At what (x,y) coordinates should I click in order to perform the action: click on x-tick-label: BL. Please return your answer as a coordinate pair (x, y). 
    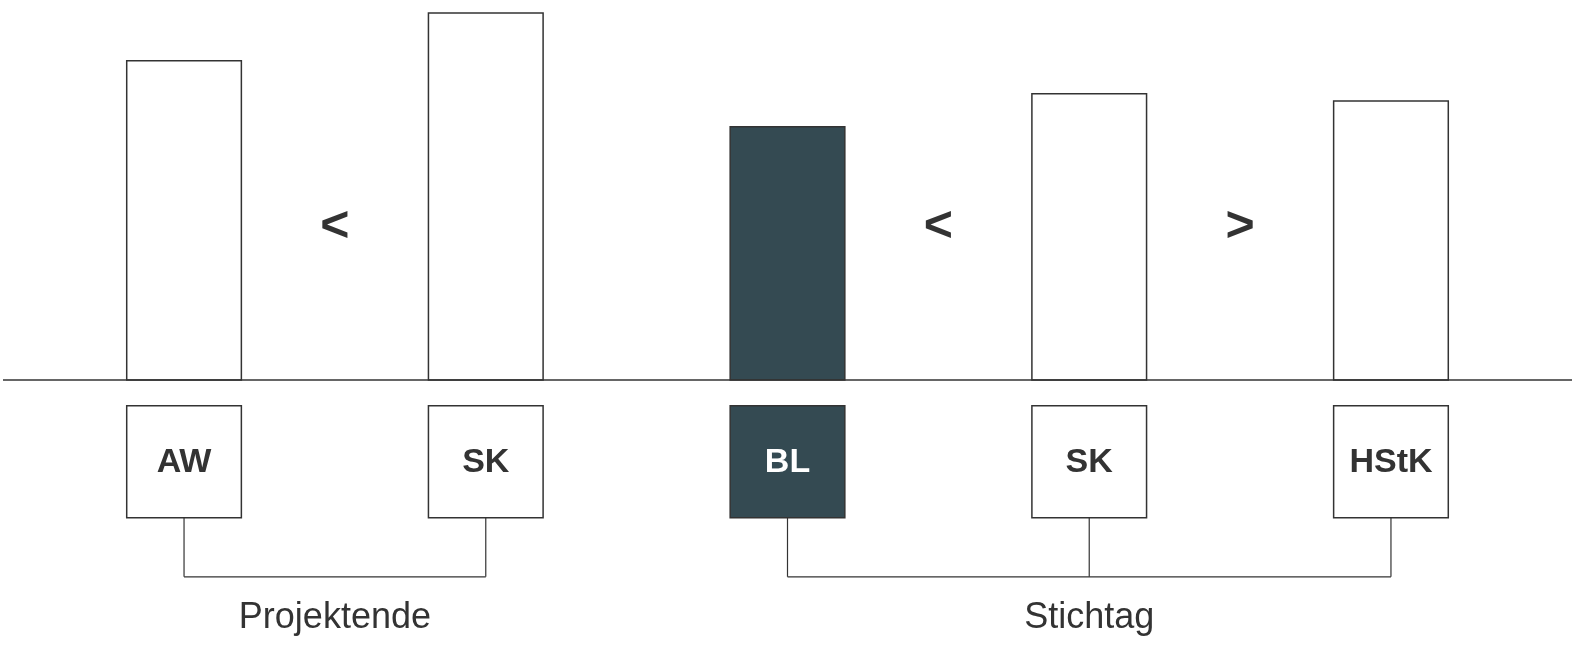
    Looking at the image, I should click on (787, 459).